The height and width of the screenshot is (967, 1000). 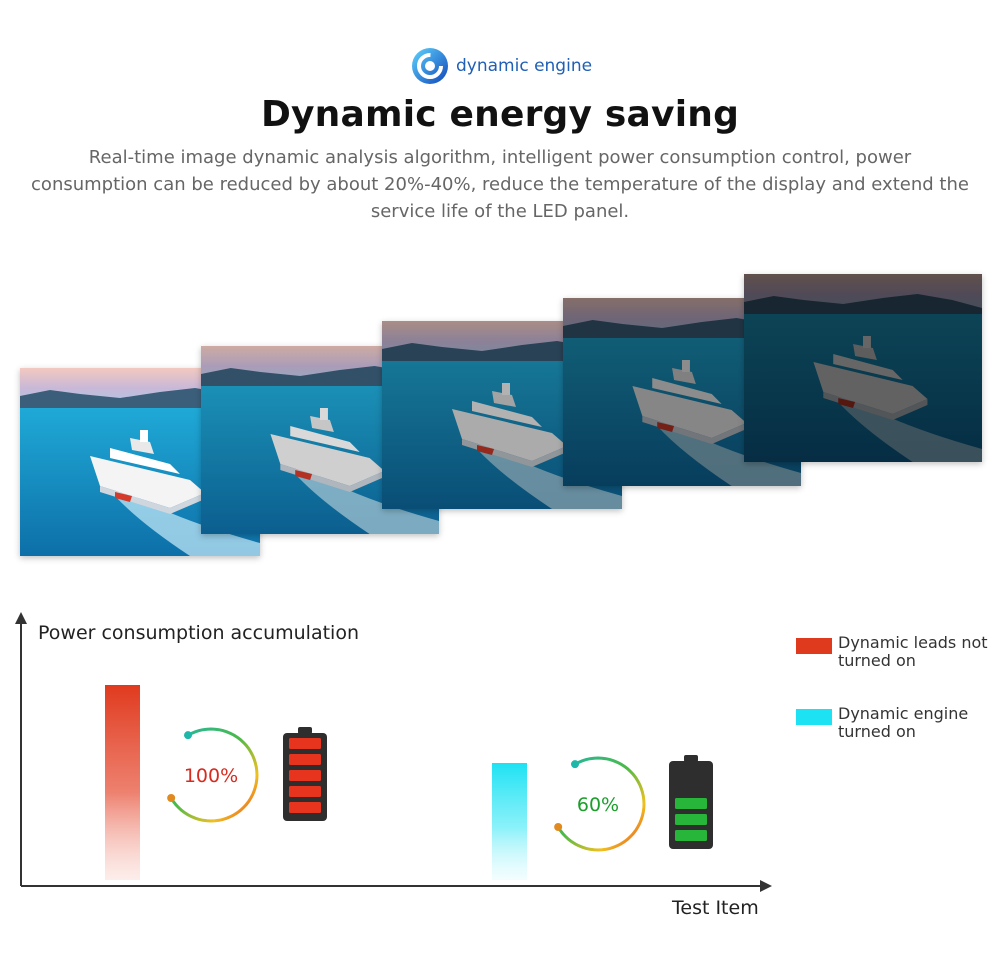 What do you see at coordinates (211, 776) in the screenshot?
I see `data-label: 100%` at bounding box center [211, 776].